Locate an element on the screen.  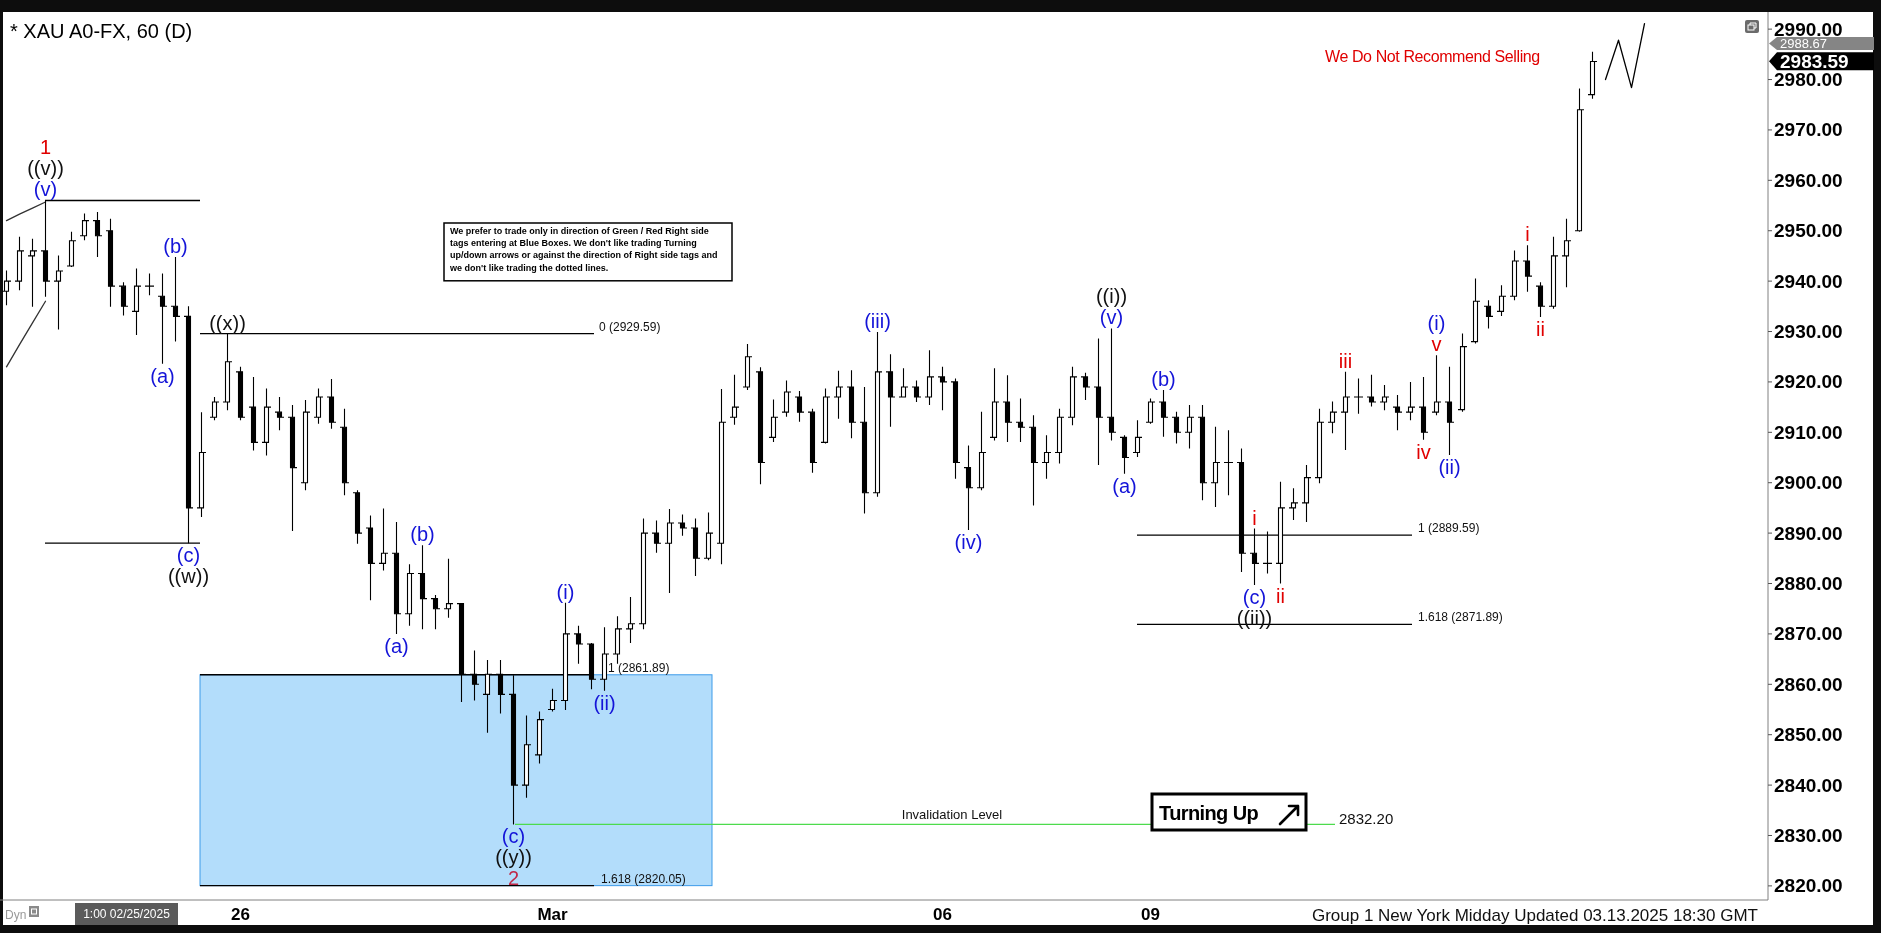
annotation: ((y)) is located at coordinates (513, 857).